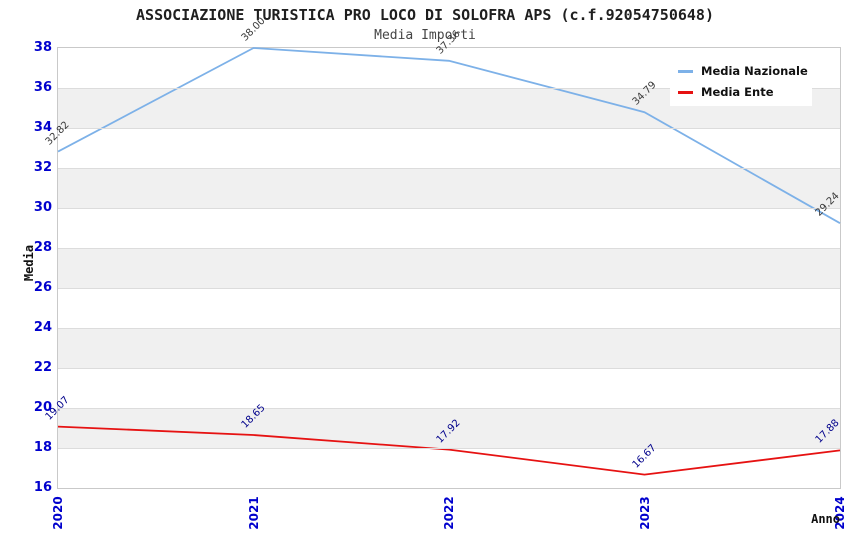 This screenshot has width=850, height=550. Describe the element at coordinates (42, 447) in the screenshot. I see `y-tick-label: 18` at that location.